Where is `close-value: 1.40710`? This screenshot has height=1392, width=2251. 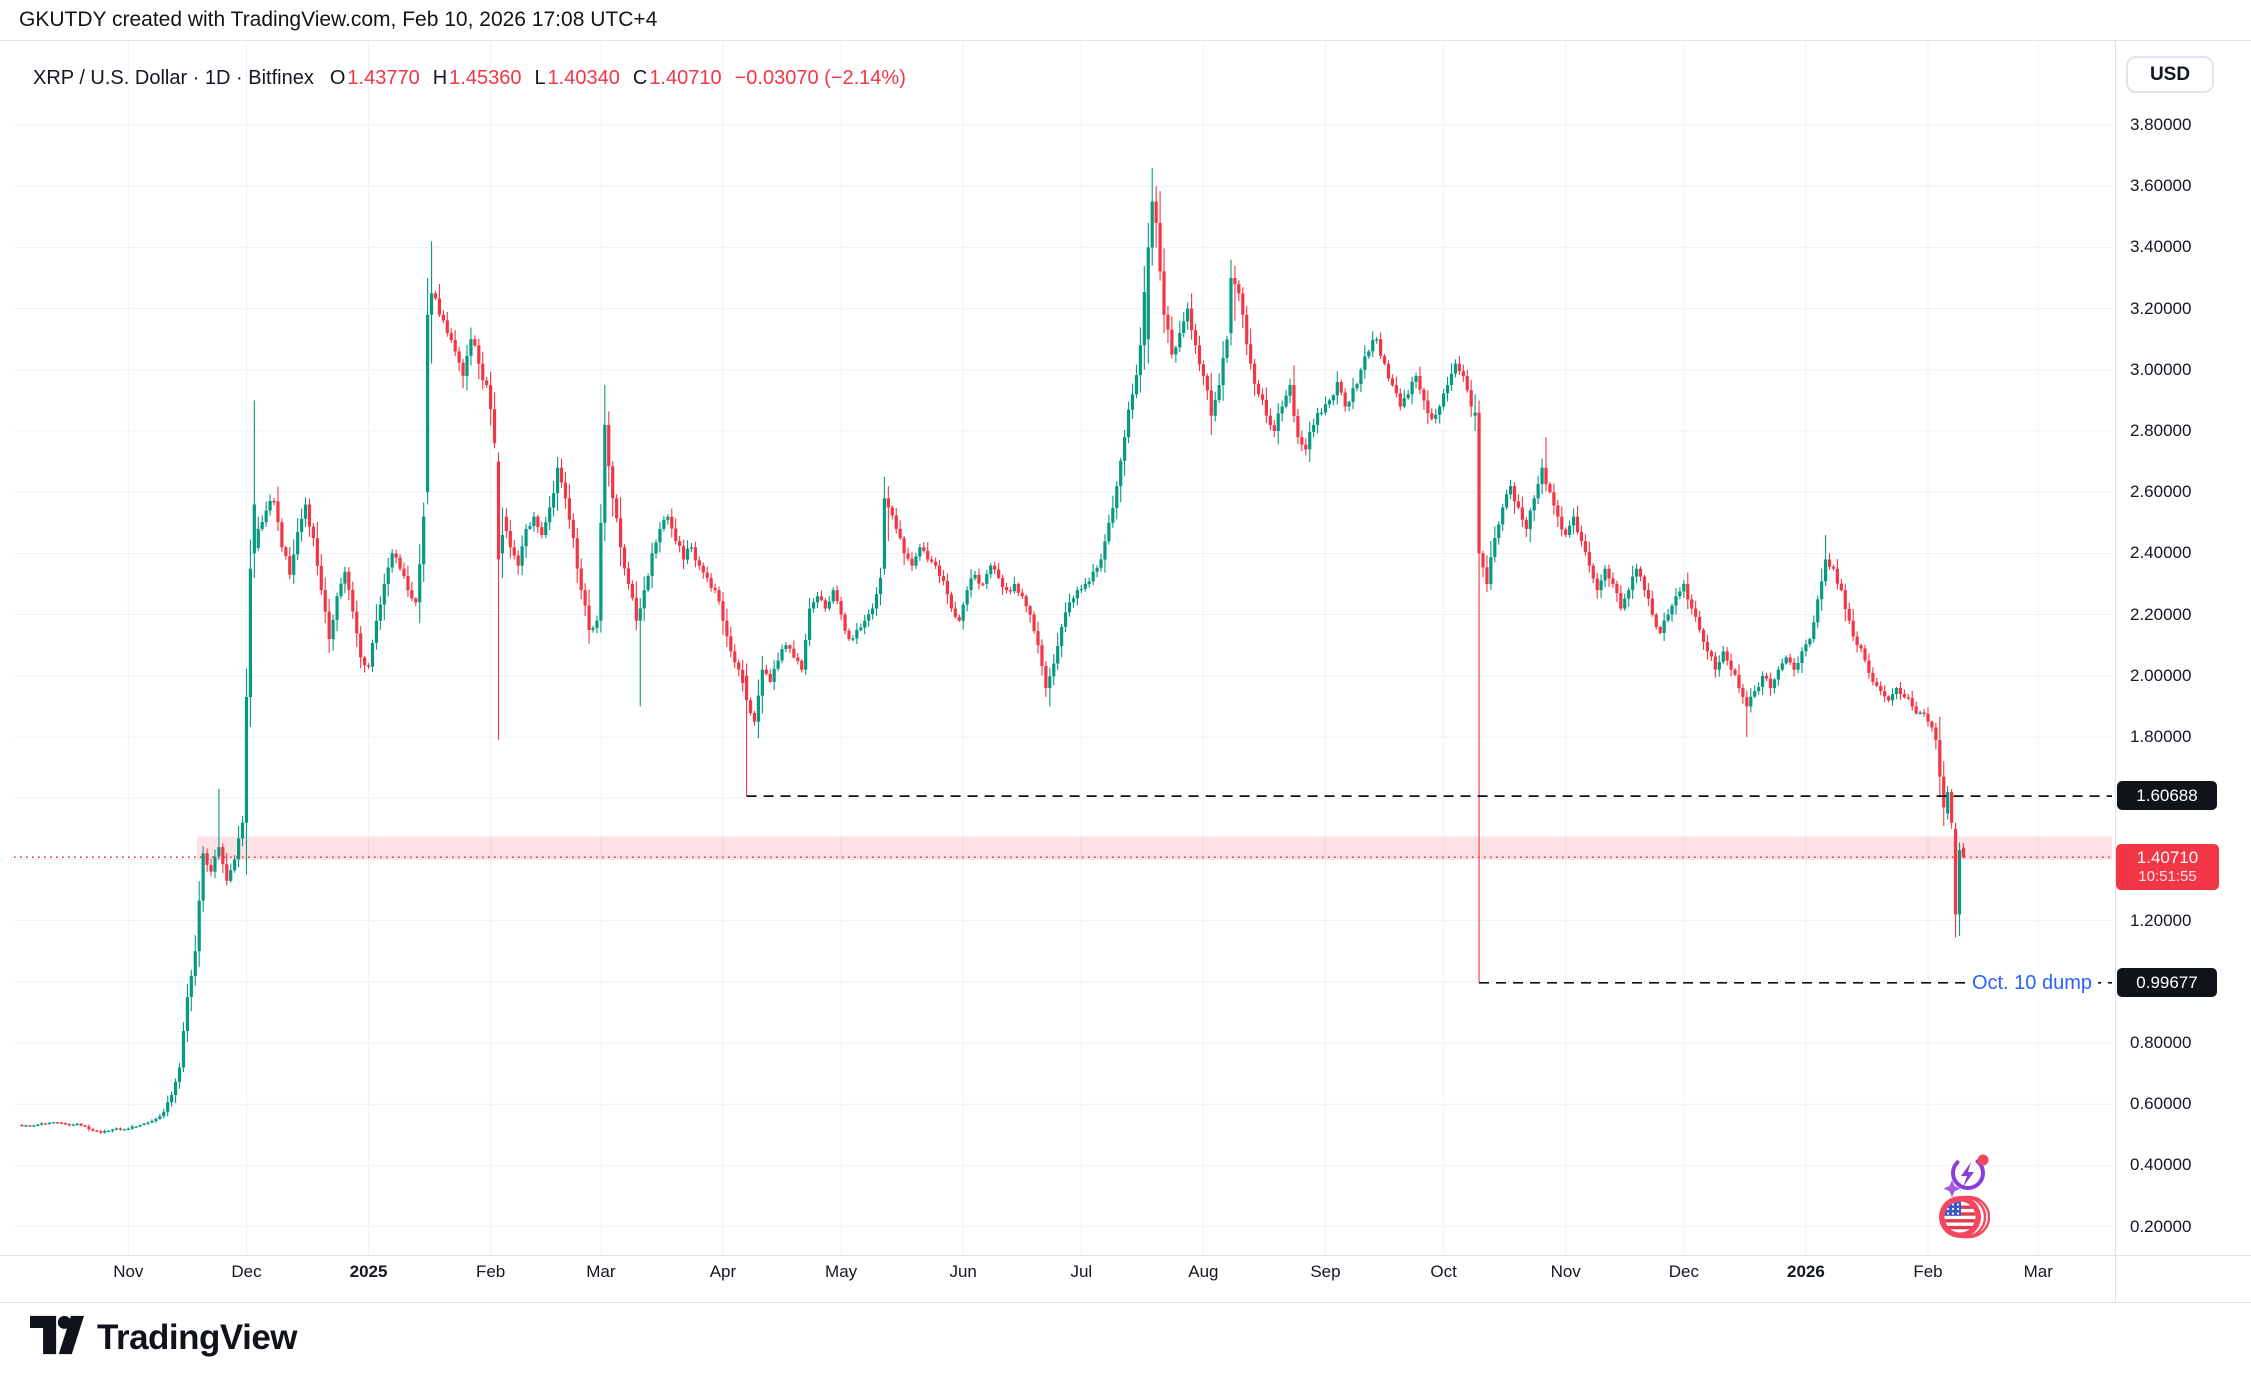 close-value: 1.40710 is located at coordinates (685, 78).